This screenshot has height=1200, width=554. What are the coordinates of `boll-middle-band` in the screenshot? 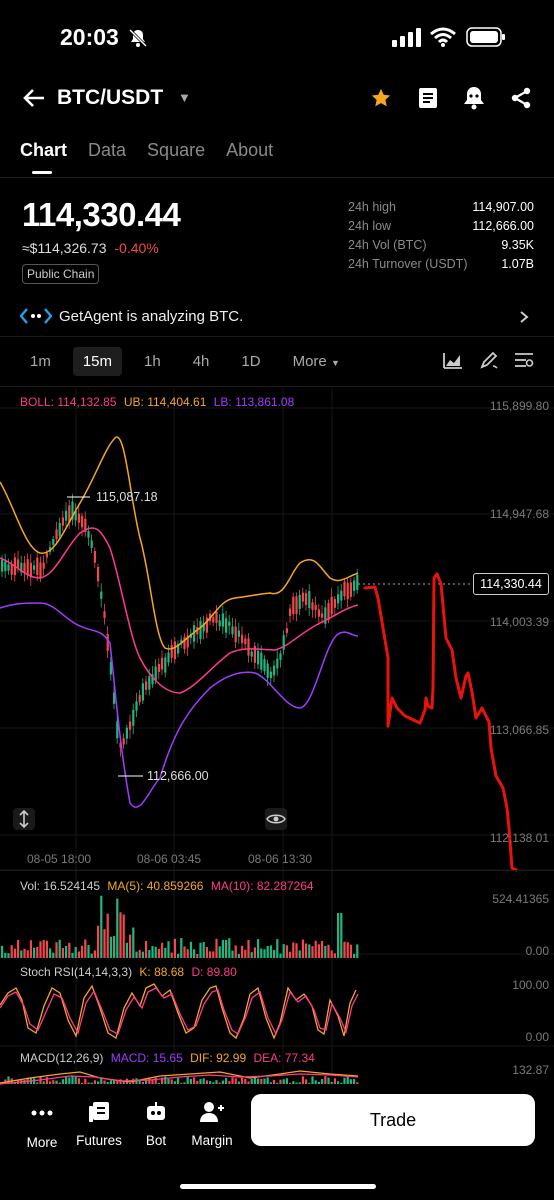 It's located at (179, 610).